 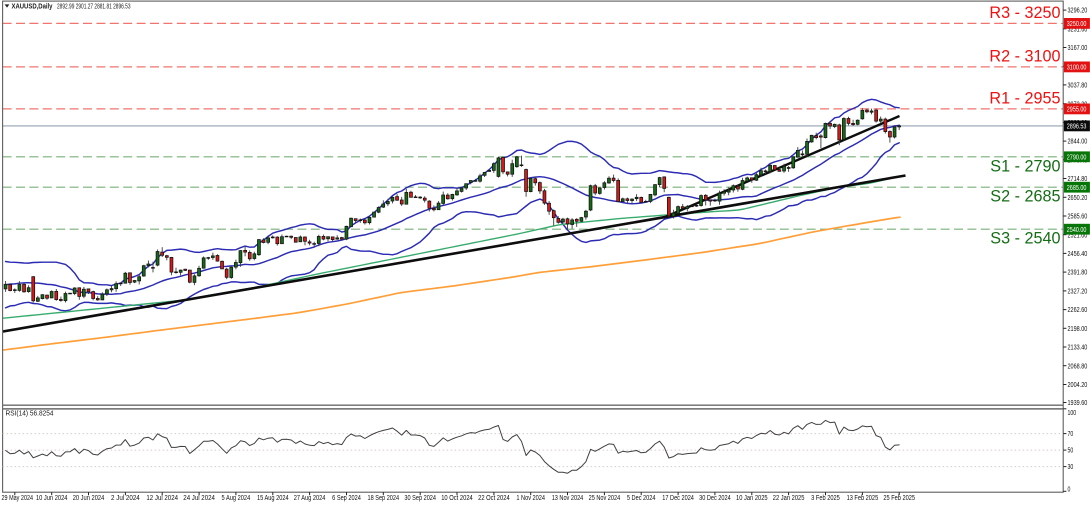 What do you see at coordinates (1024, 13) in the screenshot?
I see `svg-text: R3 - 3250` at bounding box center [1024, 13].